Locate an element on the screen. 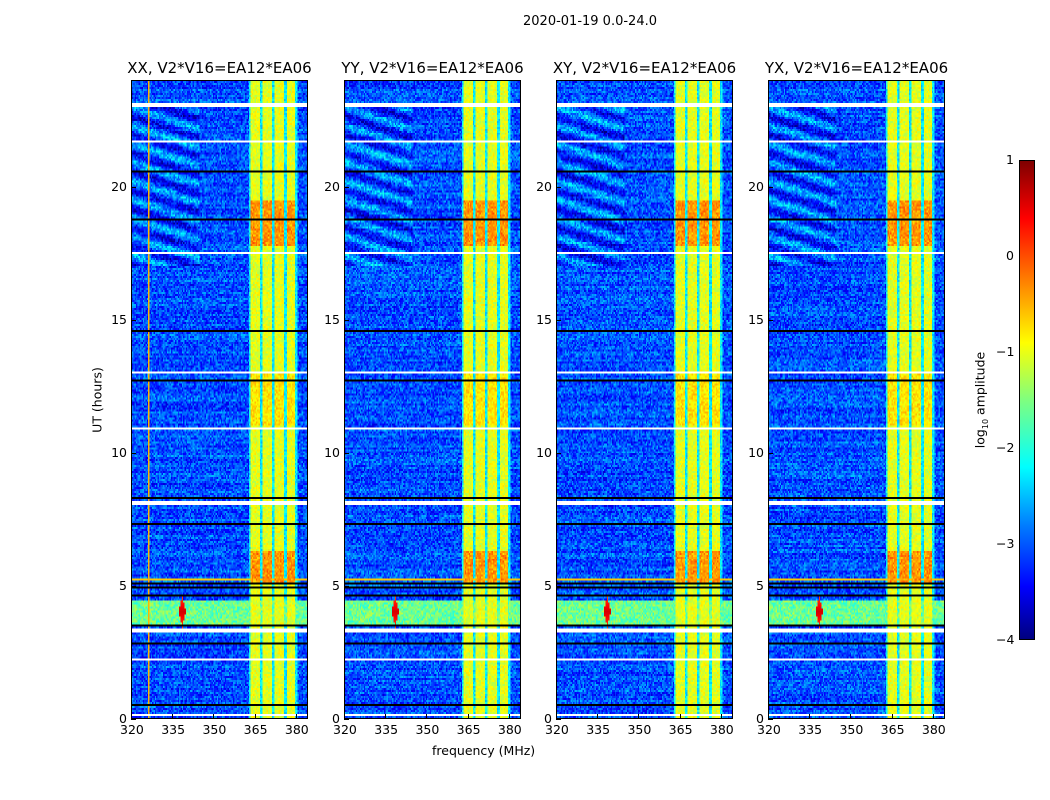  x-axis-label: frequency (MHz) is located at coordinates (484, 750).